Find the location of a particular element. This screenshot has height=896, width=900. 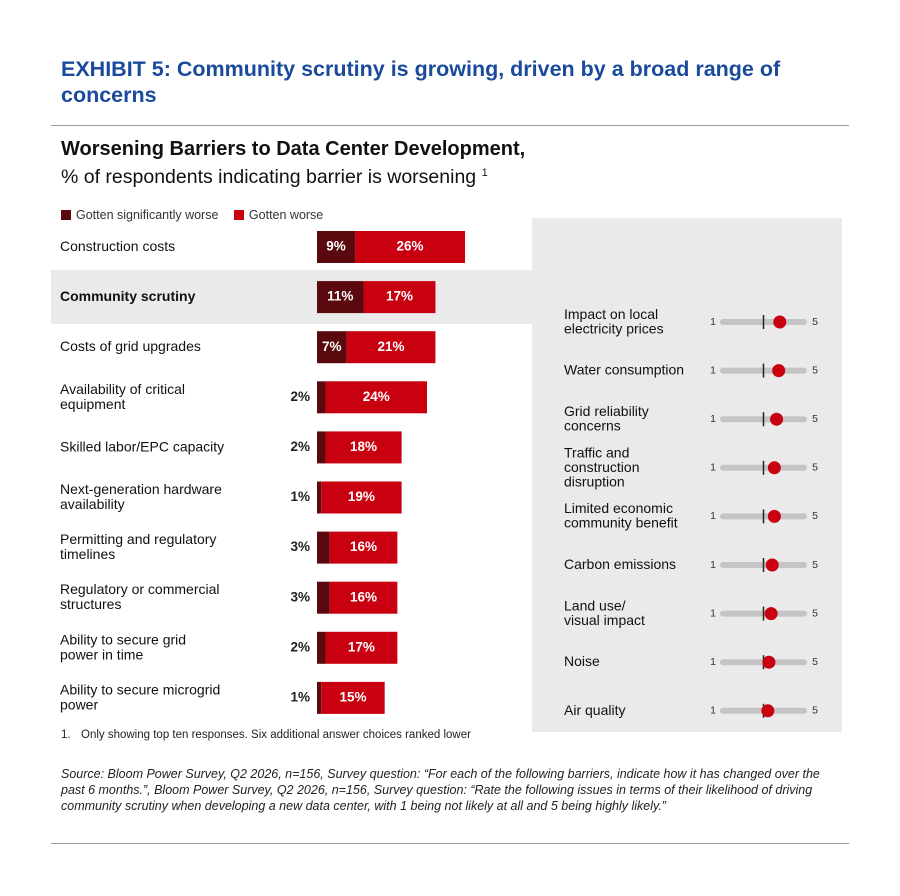

bar-label-worse-ability-to-secure-microgrid-power: 15% is located at coordinates (352, 696).